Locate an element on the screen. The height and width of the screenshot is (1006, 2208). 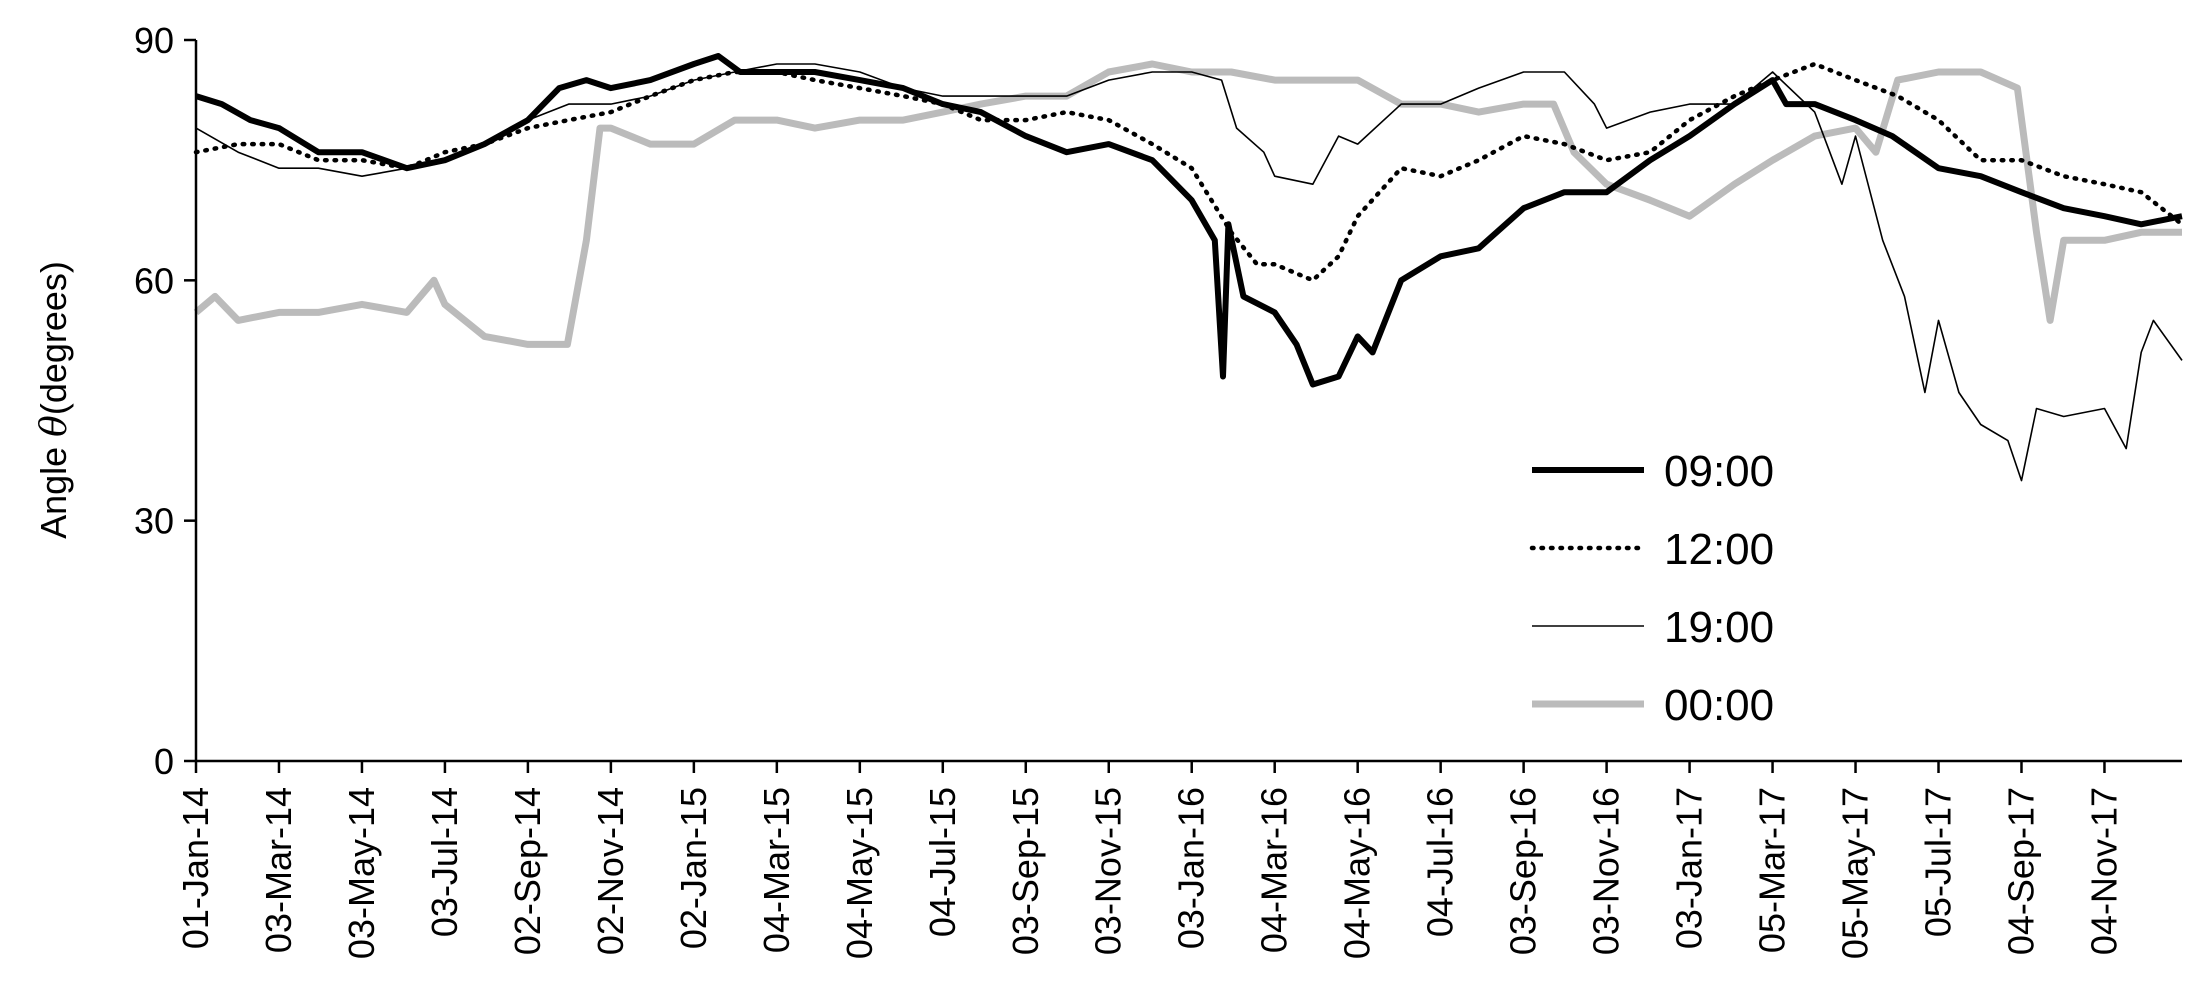
x-tick-label: 04-Sep-17 is located at coordinates (2021, 871).